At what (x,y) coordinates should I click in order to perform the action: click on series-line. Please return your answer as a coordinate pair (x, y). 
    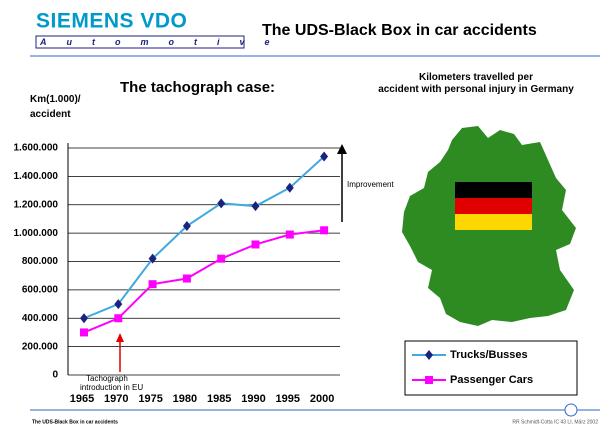
    Looking at the image, I should click on (204, 281).